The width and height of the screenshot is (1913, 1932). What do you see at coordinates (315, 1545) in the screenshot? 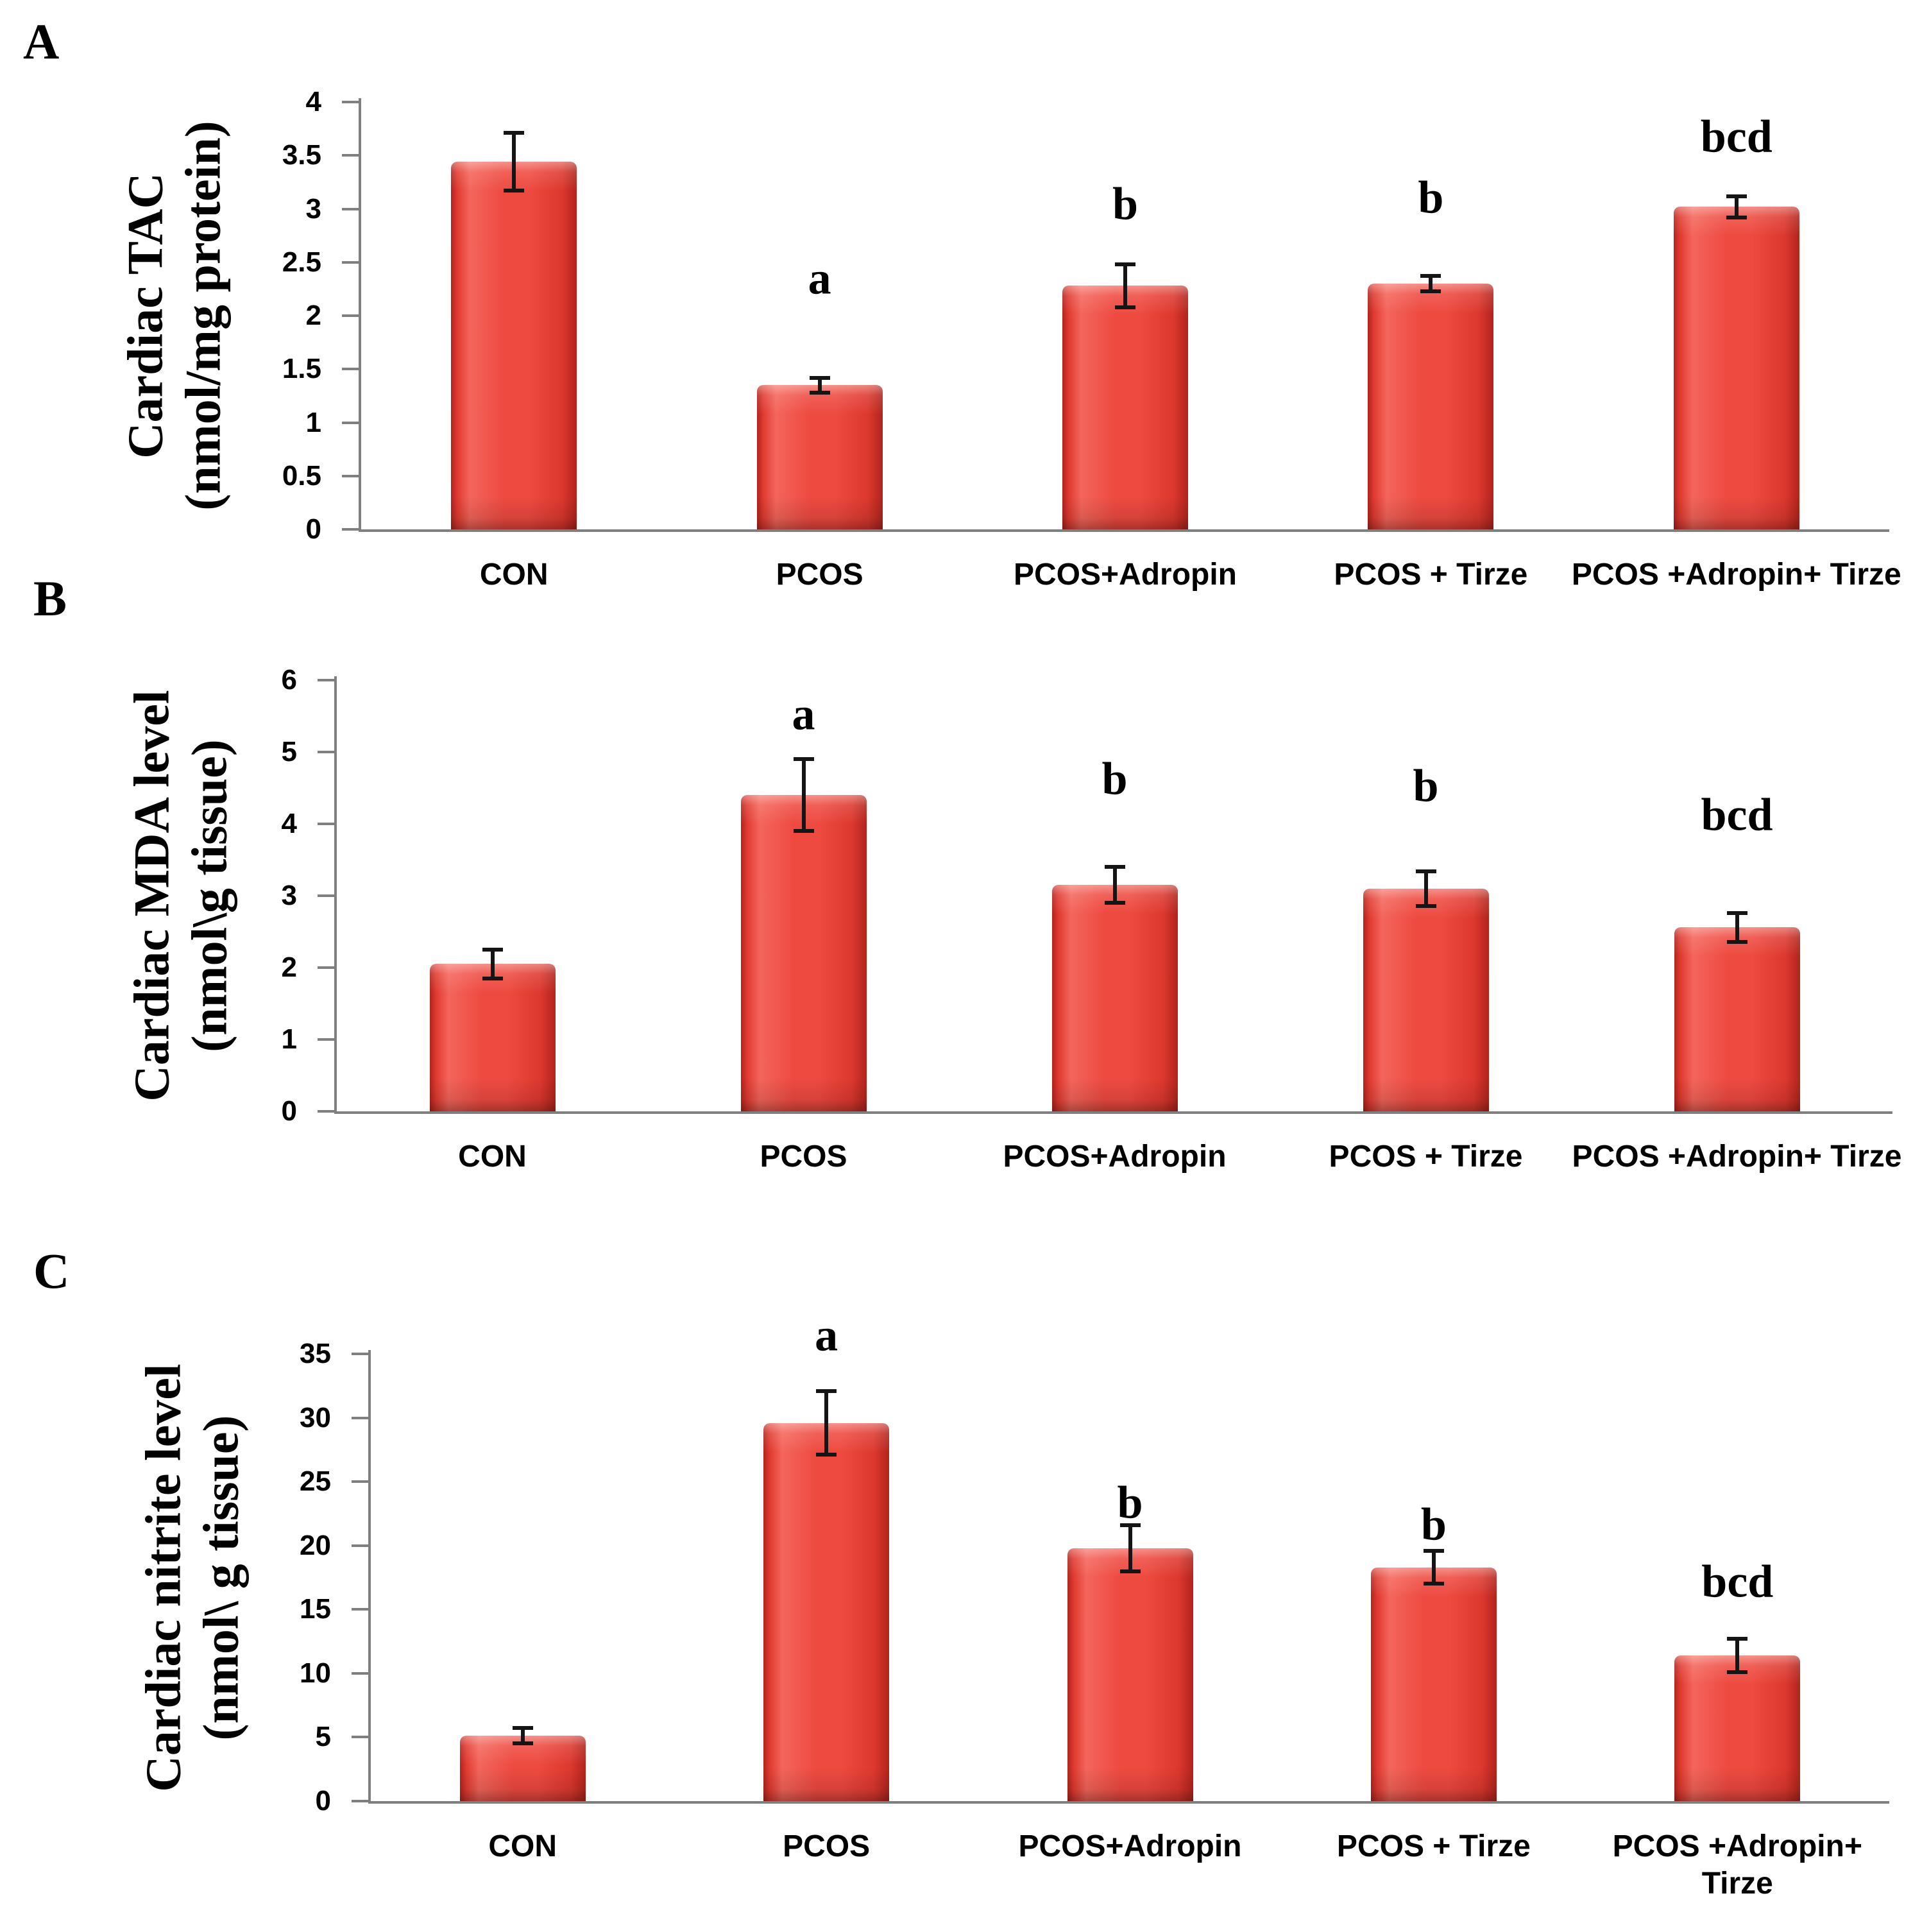
I see `y-tick-label: 20` at bounding box center [315, 1545].